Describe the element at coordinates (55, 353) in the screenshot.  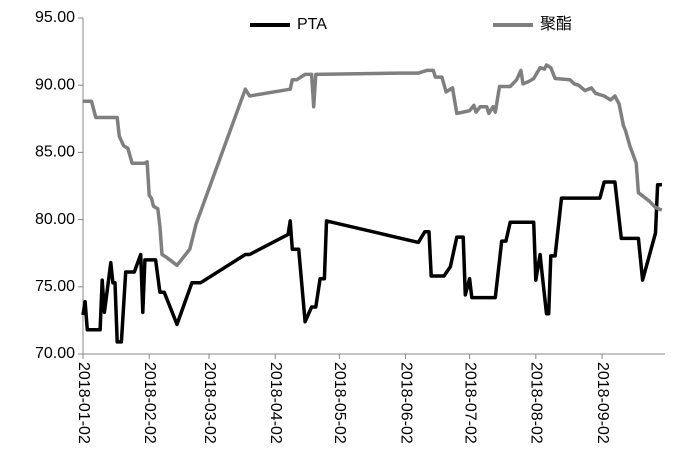
I see `y-tick-label: 70.00` at that location.